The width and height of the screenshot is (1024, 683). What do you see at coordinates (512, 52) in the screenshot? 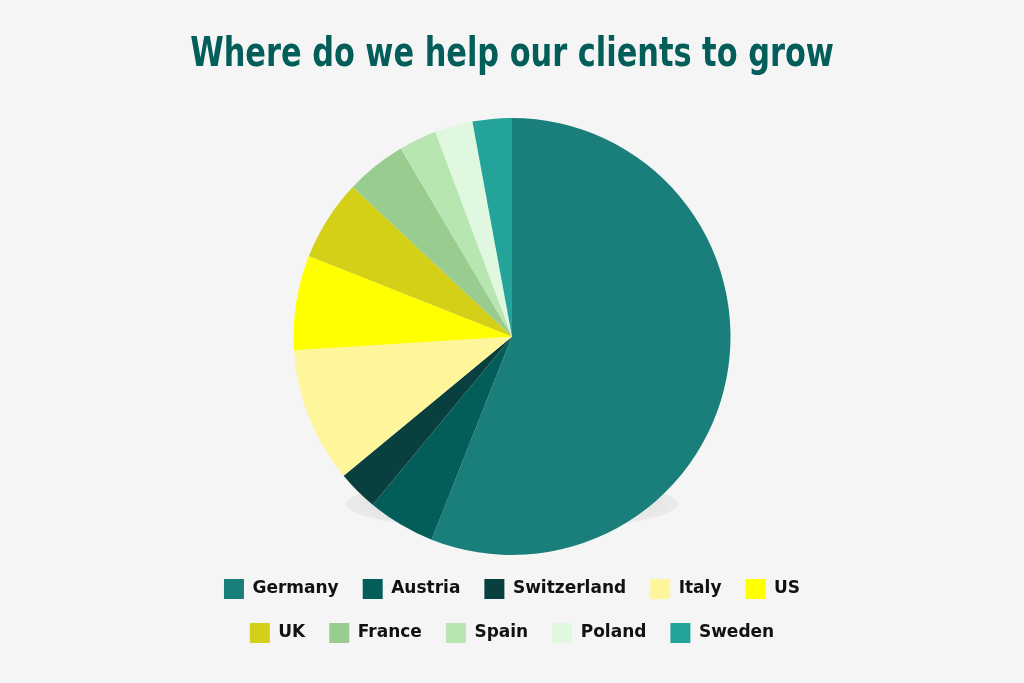
I see `chart-title: Where do we help our clients to grow` at bounding box center [512, 52].